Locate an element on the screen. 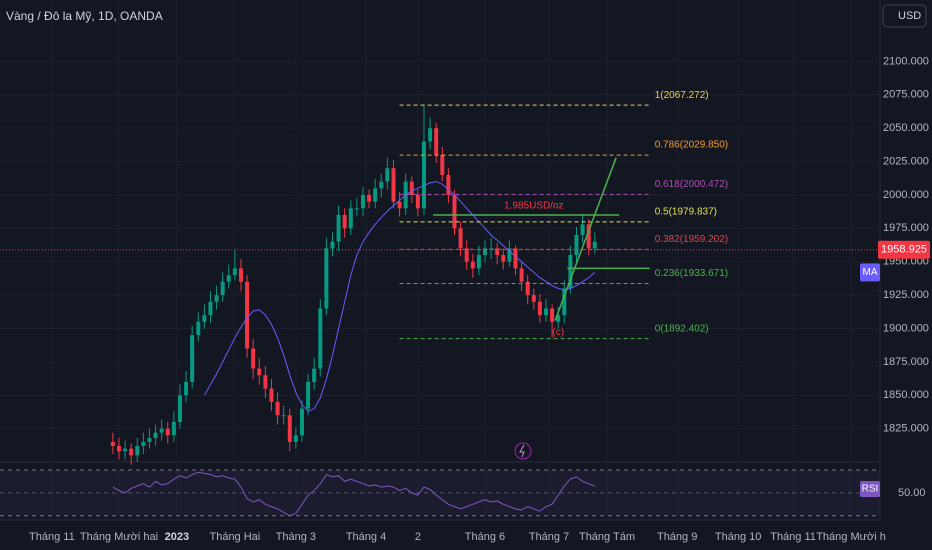 This screenshot has height=550, width=932. fib-label: 0.786(2029.850) is located at coordinates (691, 145).